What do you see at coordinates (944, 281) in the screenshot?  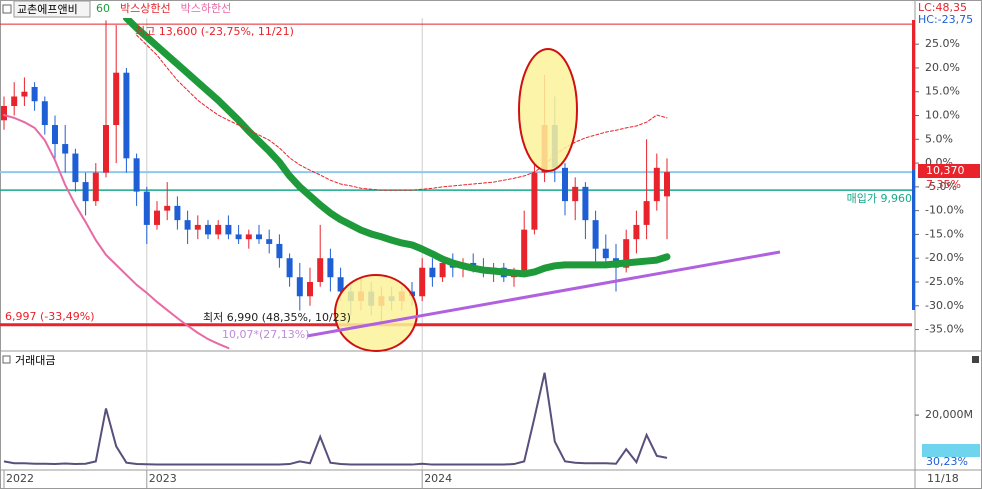 I see `y-tick-label: -25.0%` at bounding box center [944, 281].